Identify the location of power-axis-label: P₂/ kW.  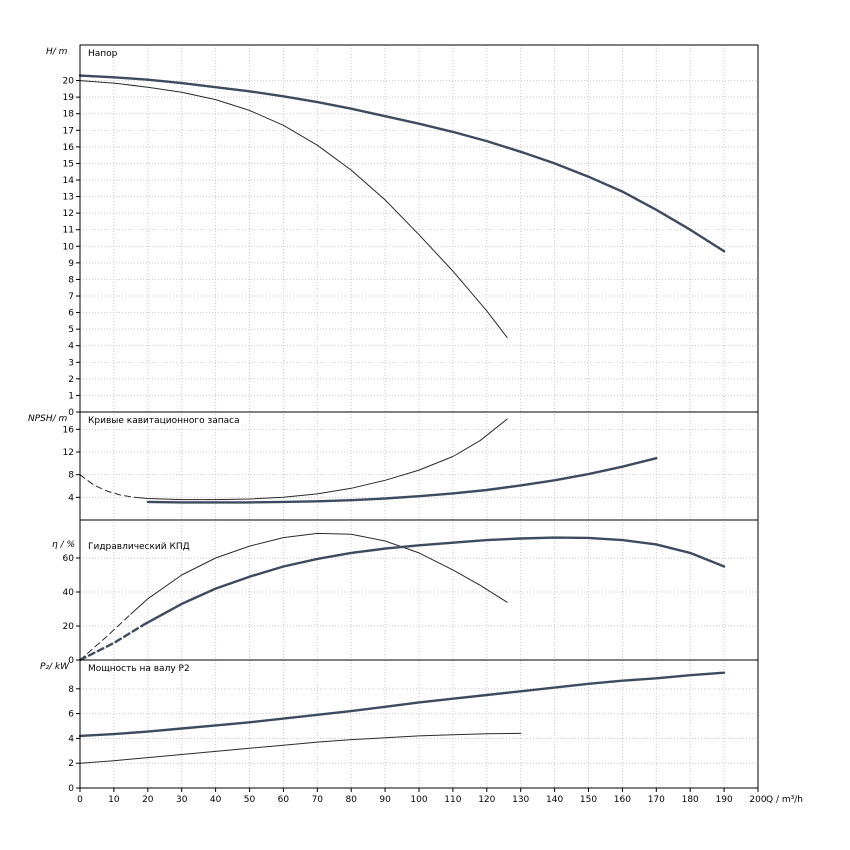
(55, 667).